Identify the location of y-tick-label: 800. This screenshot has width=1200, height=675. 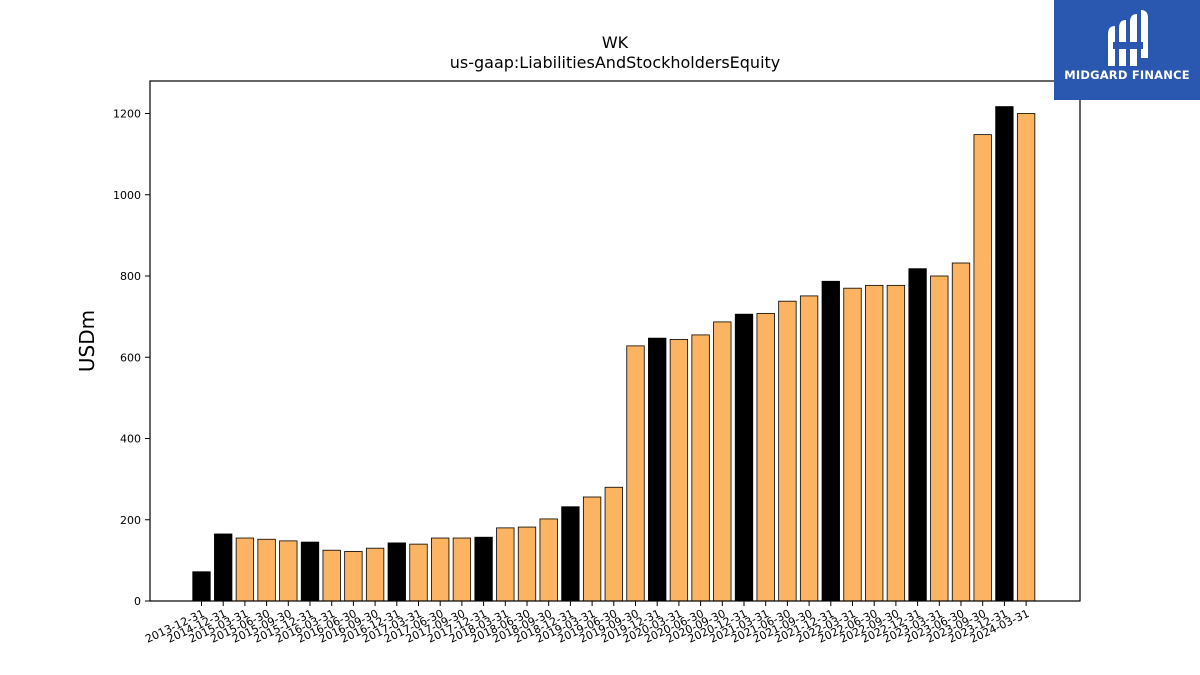
(130, 276).